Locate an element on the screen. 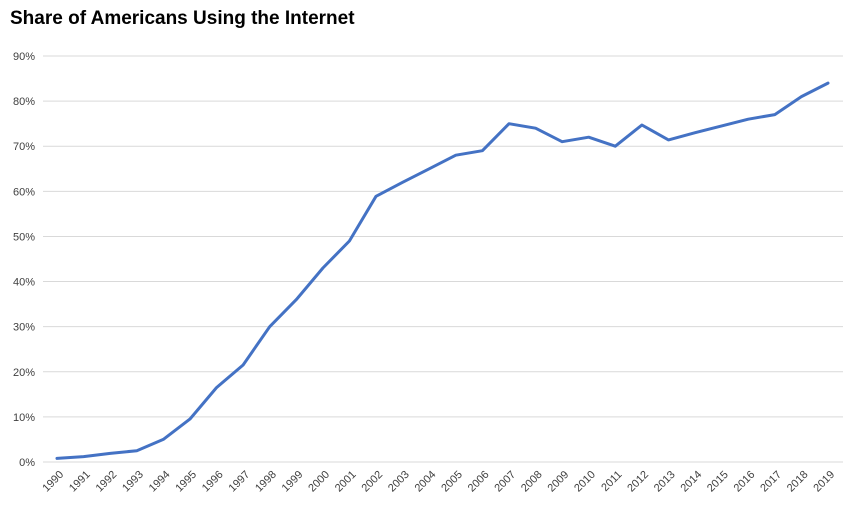 The height and width of the screenshot is (510, 860). x-tick-label: 2010 is located at coordinates (585, 482).